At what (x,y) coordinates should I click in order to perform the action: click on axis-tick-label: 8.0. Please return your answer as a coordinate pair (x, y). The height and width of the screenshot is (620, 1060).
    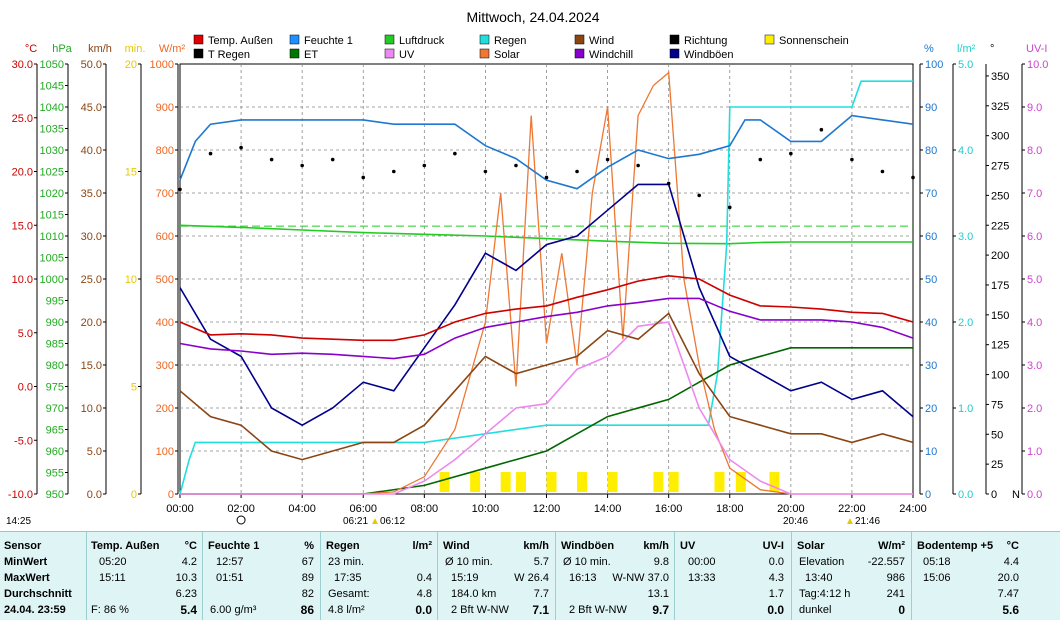
    Looking at the image, I should click on (1034, 151).